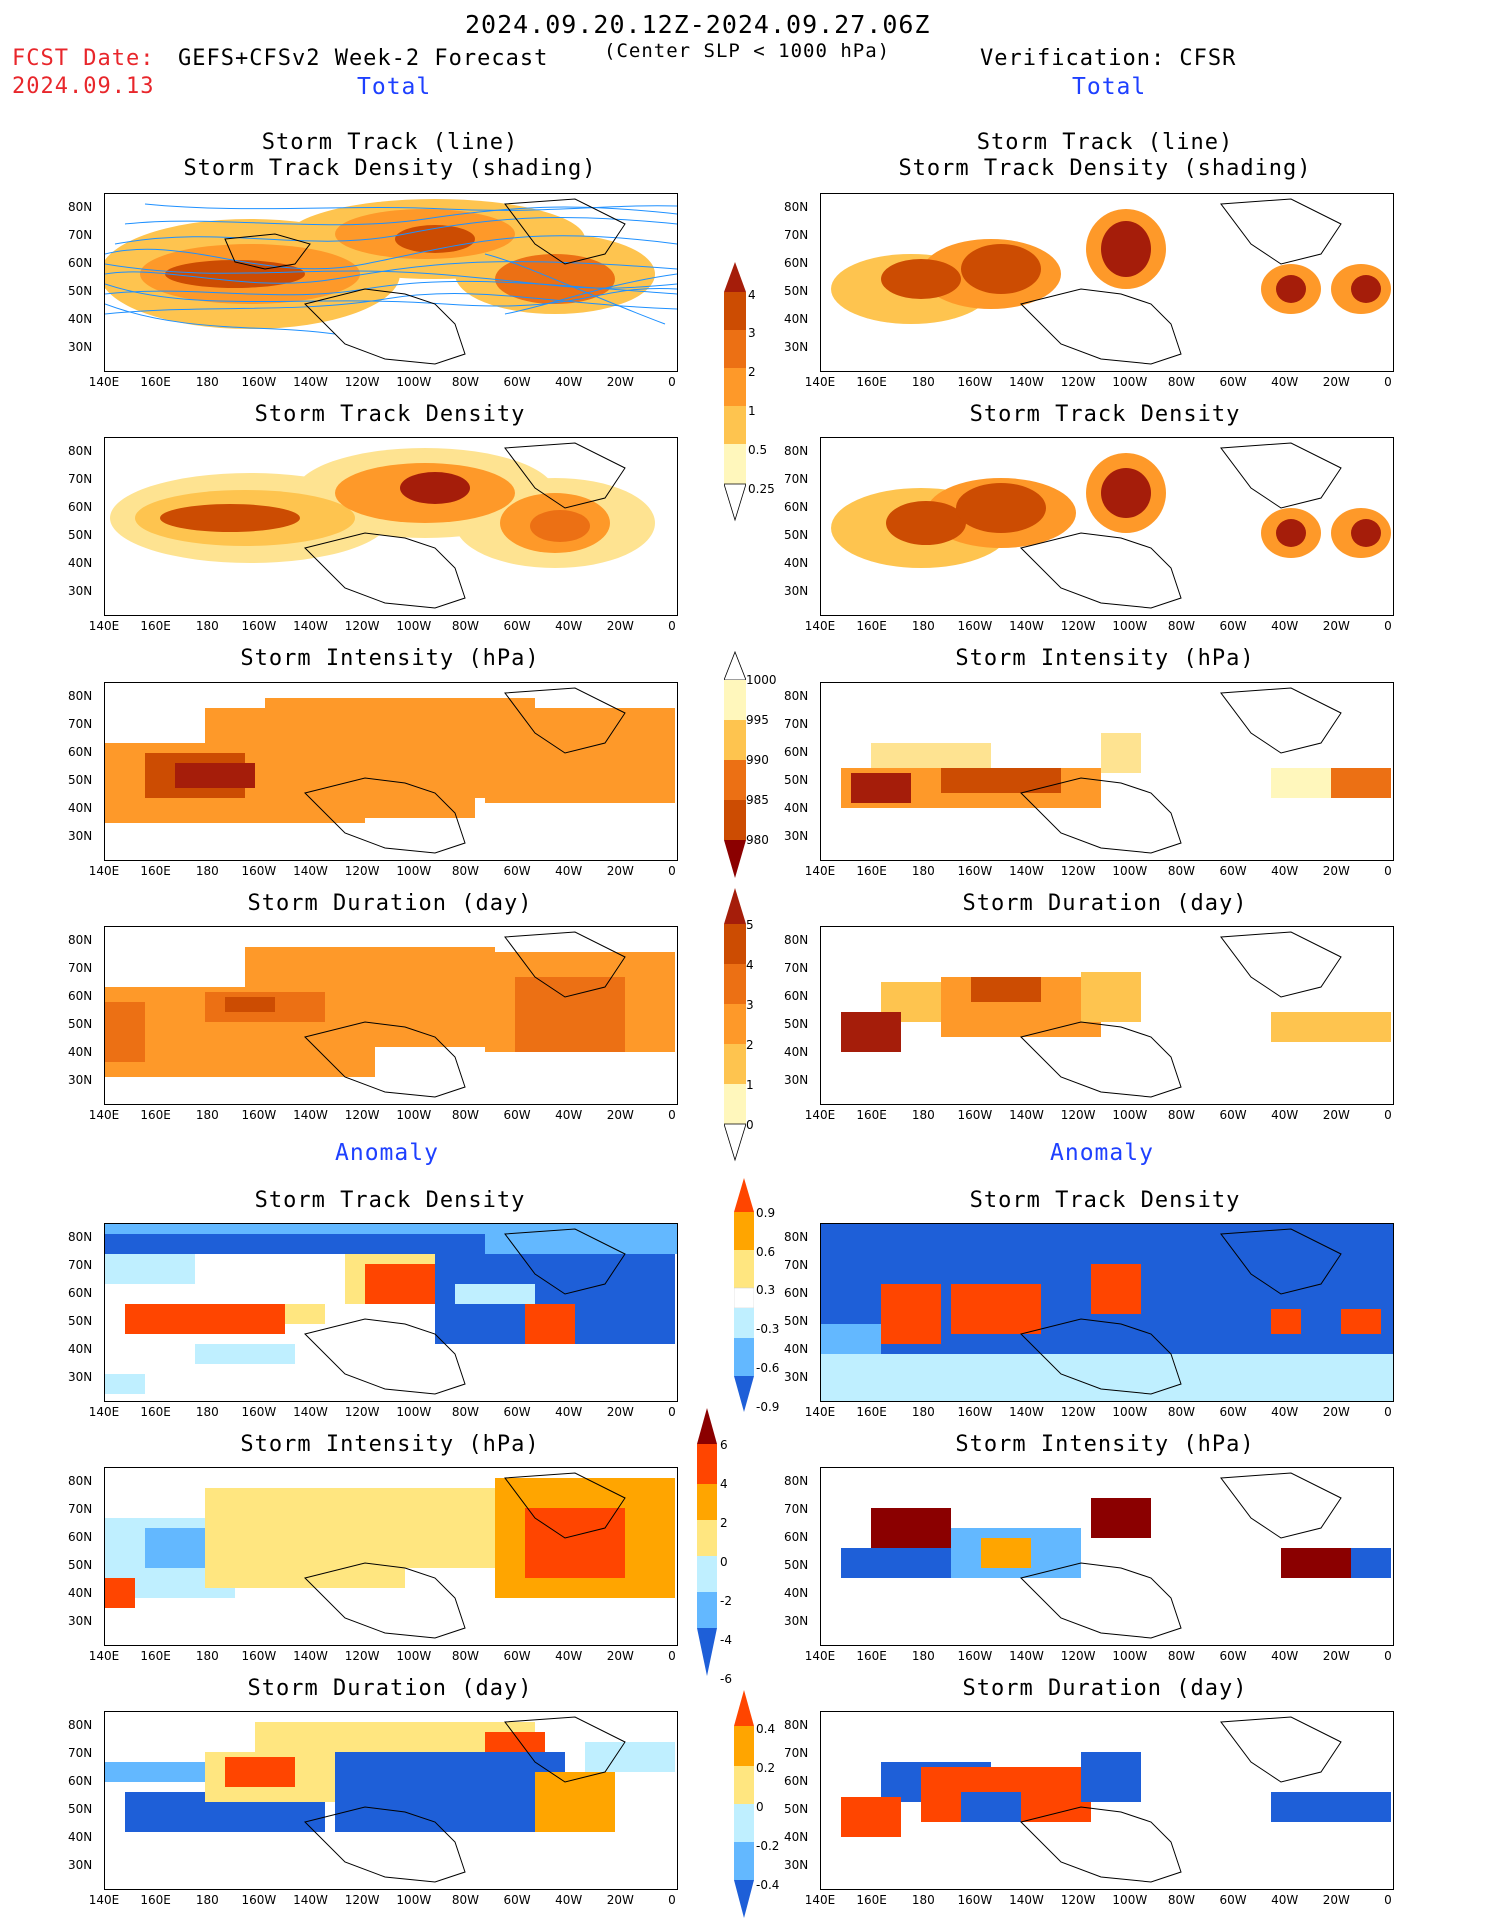 The image size is (1487, 1926). I want to click on cb-density-anom-4: -0.3, so click(768, 1329).